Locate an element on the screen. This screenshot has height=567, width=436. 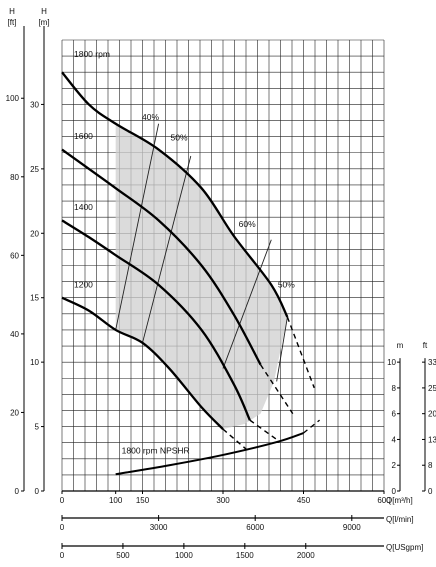
m-tick-label: 0 is located at coordinates (37, 491).